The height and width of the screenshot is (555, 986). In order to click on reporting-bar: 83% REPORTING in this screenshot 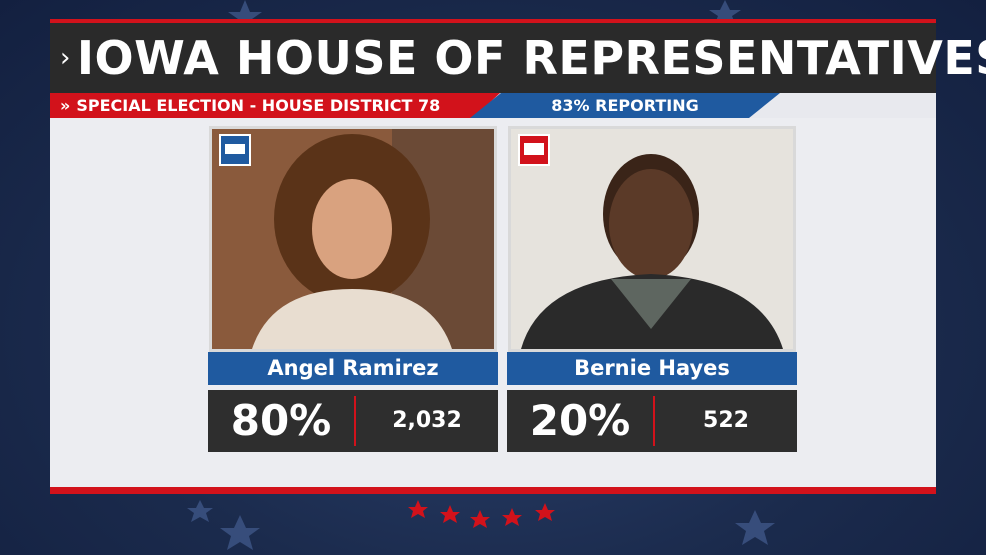, I will do `click(625, 105)`.